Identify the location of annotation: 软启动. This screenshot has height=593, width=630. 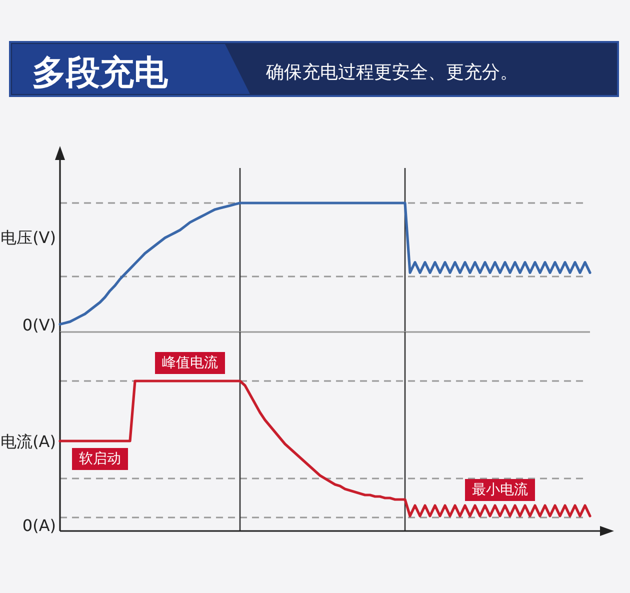
(100, 459).